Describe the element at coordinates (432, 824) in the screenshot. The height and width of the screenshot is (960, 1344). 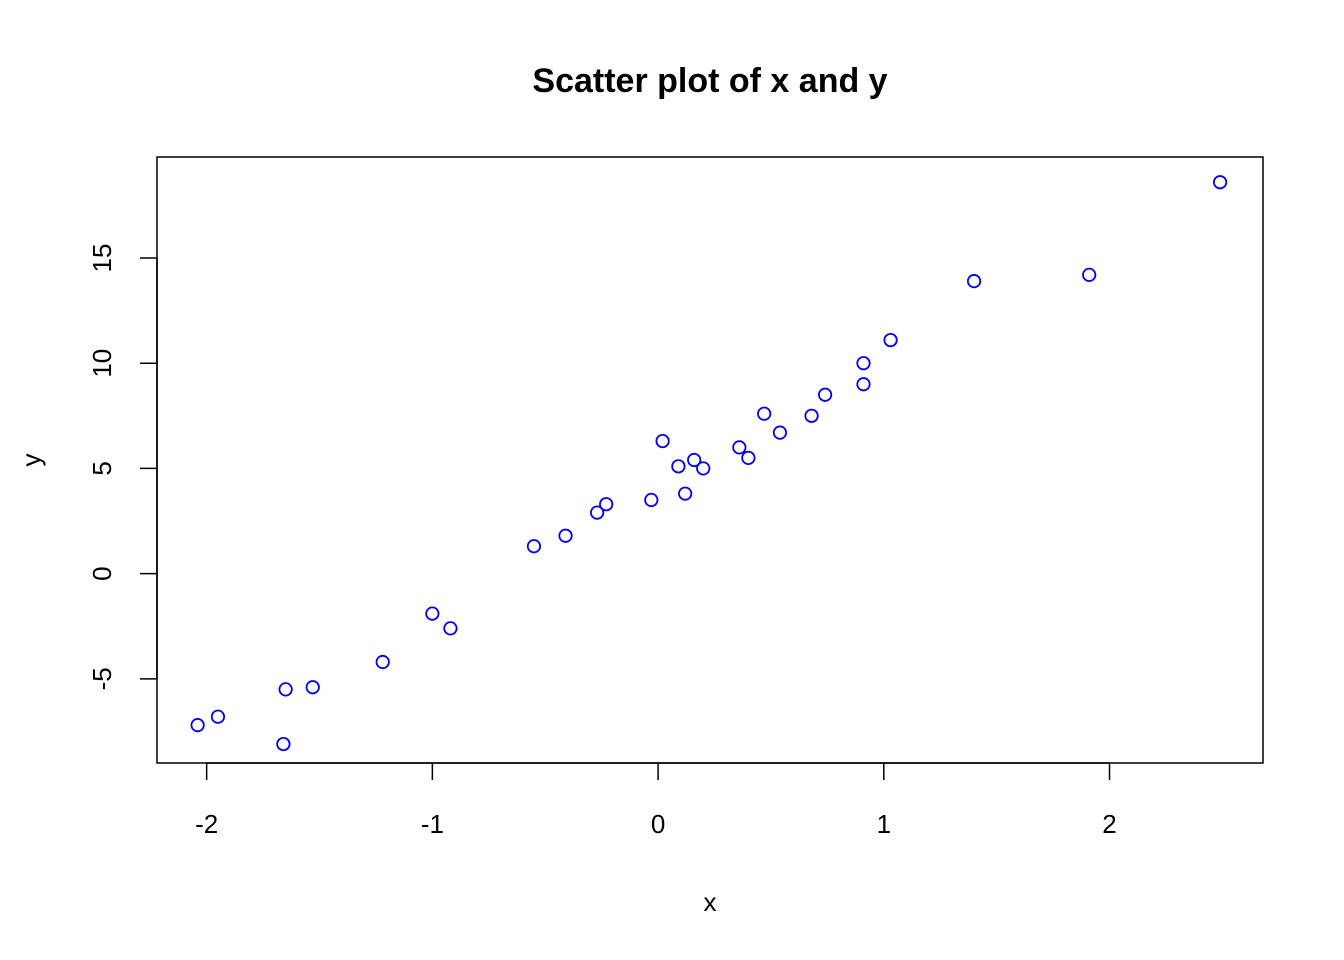
I see `x-tick-label: -1` at that location.